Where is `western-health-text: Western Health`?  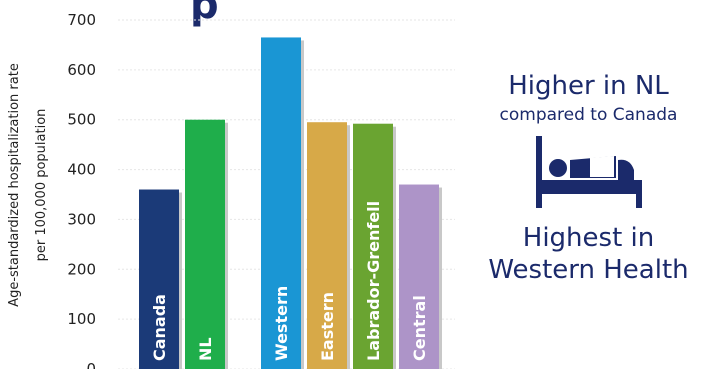 western-health-text: Western Health is located at coordinates (588, 270).